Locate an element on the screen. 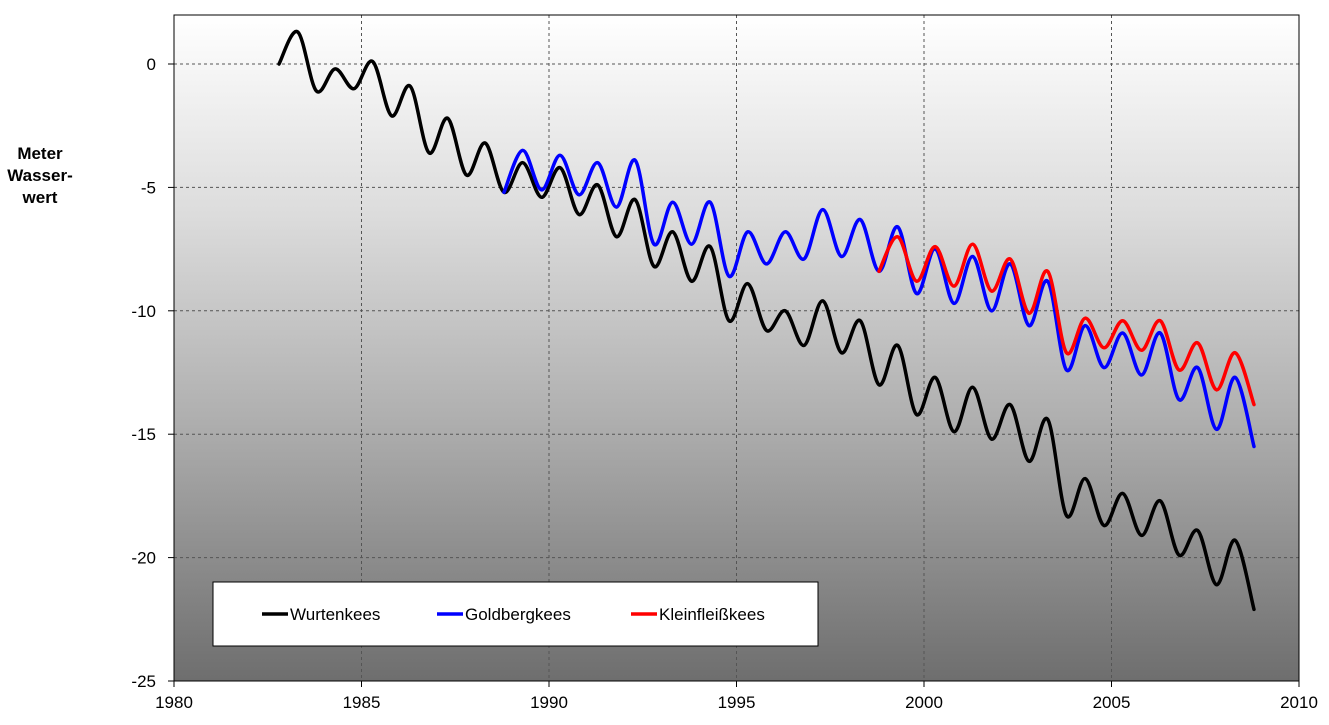  y-axis: 0 -5 -10 -15 -20 -25 is located at coordinates (152, 373).